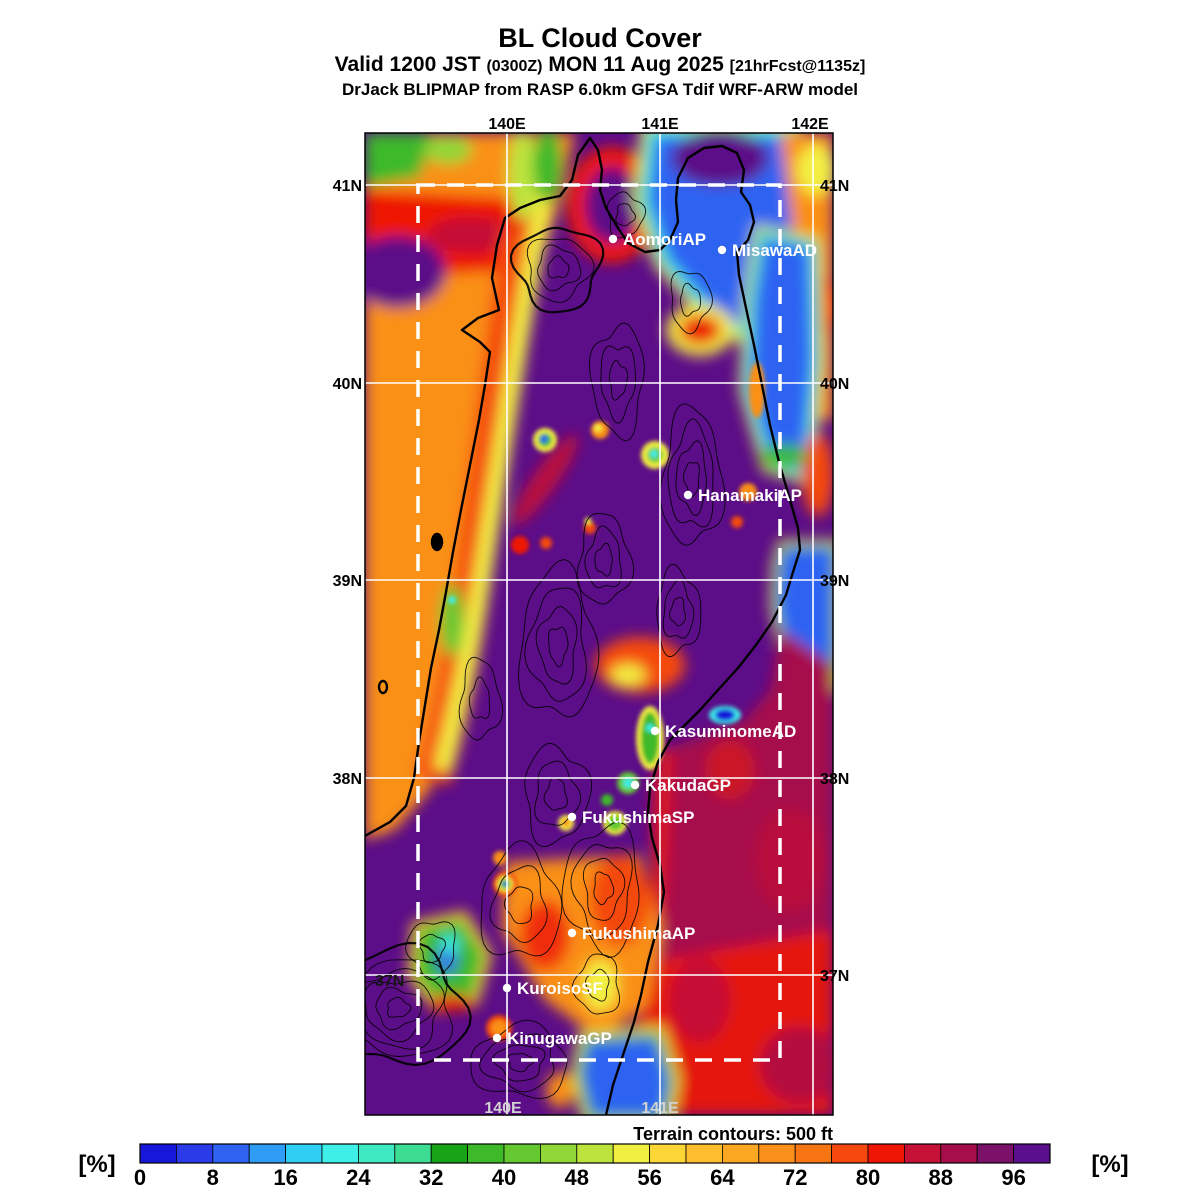  I want to click on lat-label-left: 39N, so click(347, 581).